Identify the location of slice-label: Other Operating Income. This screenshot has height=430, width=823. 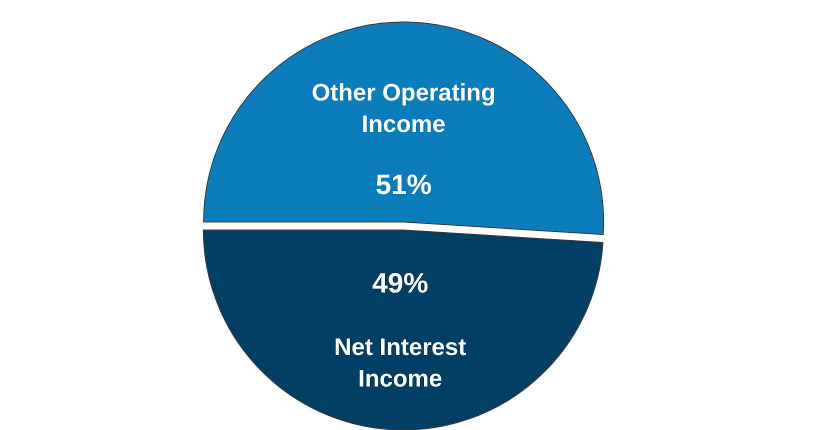
(404, 109).